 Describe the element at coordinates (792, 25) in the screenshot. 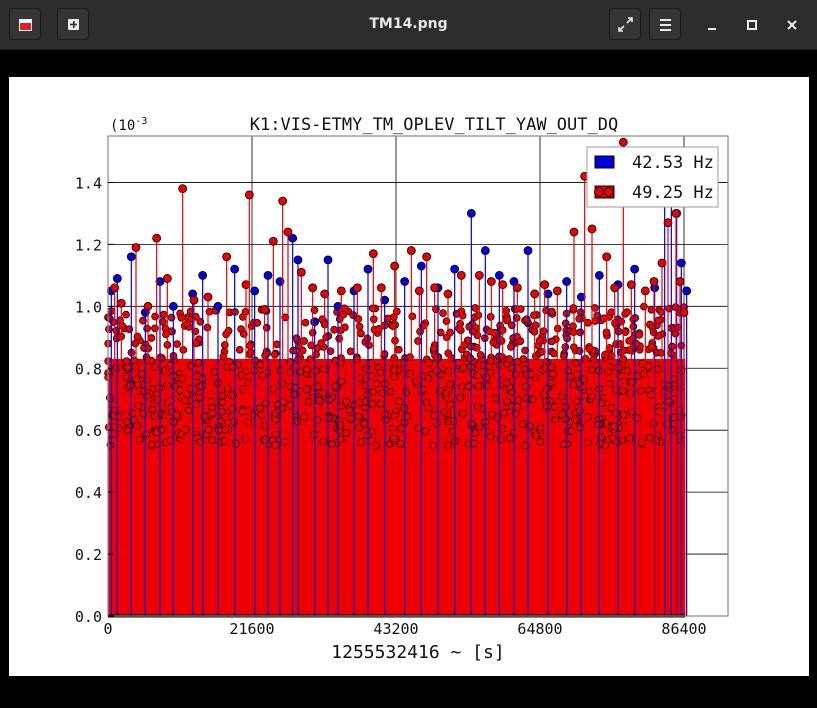

I see `close-button` at that location.